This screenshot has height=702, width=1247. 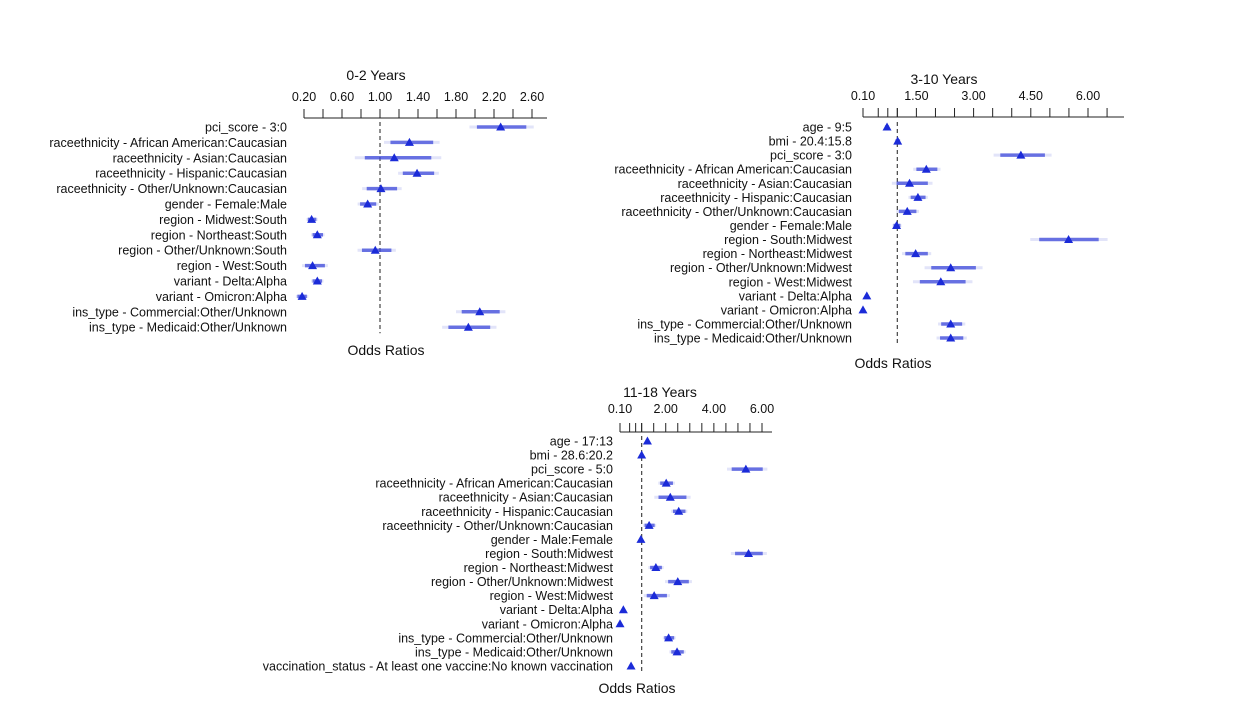 I want to click on row-label: region - Midwest:South, so click(x=223, y=220).